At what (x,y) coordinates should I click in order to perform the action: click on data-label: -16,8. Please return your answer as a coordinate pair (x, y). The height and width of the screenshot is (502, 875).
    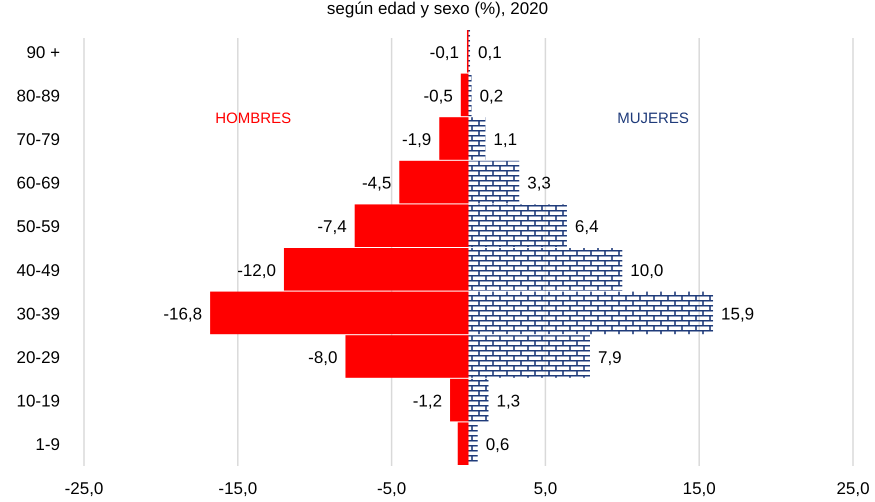
    Looking at the image, I should click on (182, 314).